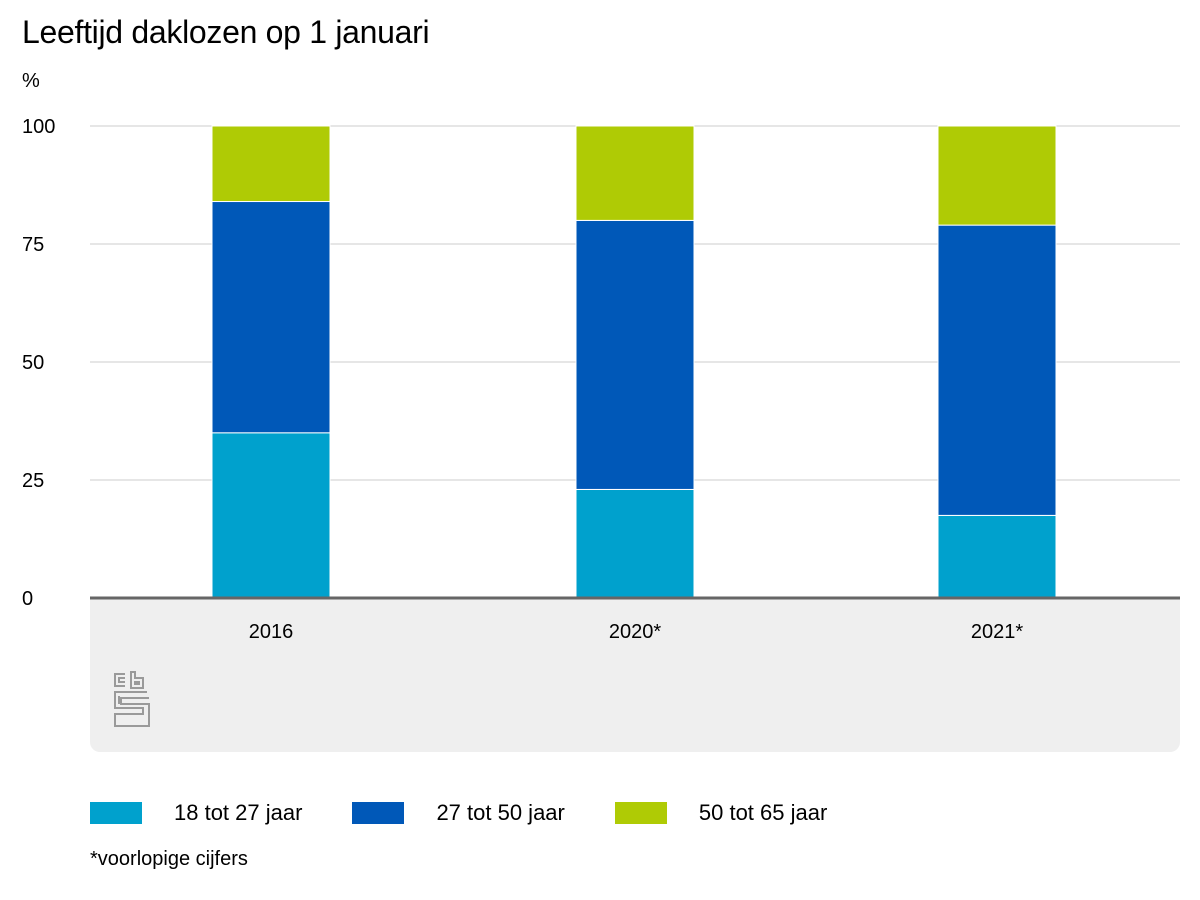  Describe the element at coordinates (997, 632) in the screenshot. I see `x-tick-label: 2021*` at that location.